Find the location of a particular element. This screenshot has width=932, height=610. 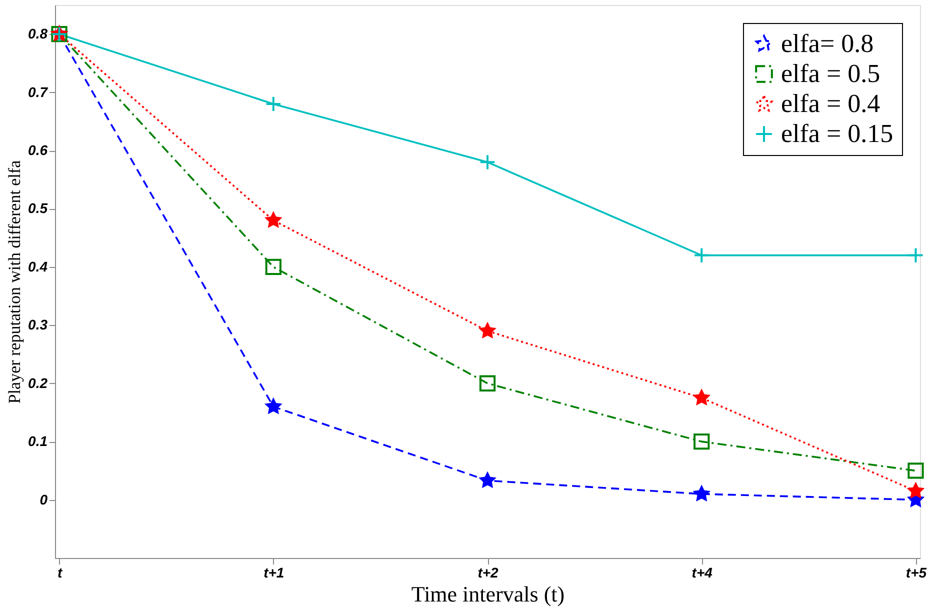

y-tick-label: 0.1 is located at coordinates (38, 441).